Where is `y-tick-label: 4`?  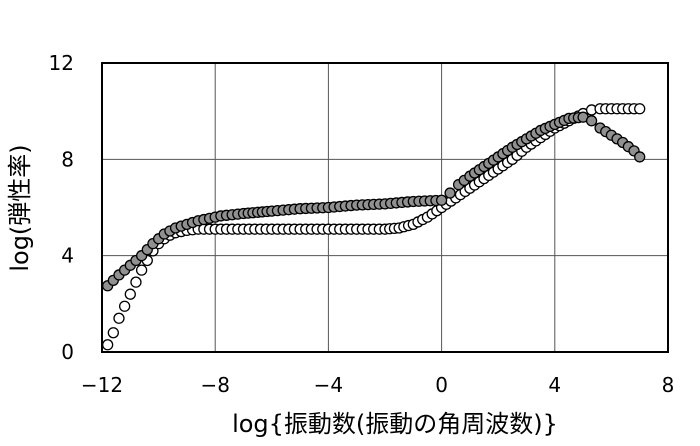
y-tick-label: 4 is located at coordinates (67, 256).